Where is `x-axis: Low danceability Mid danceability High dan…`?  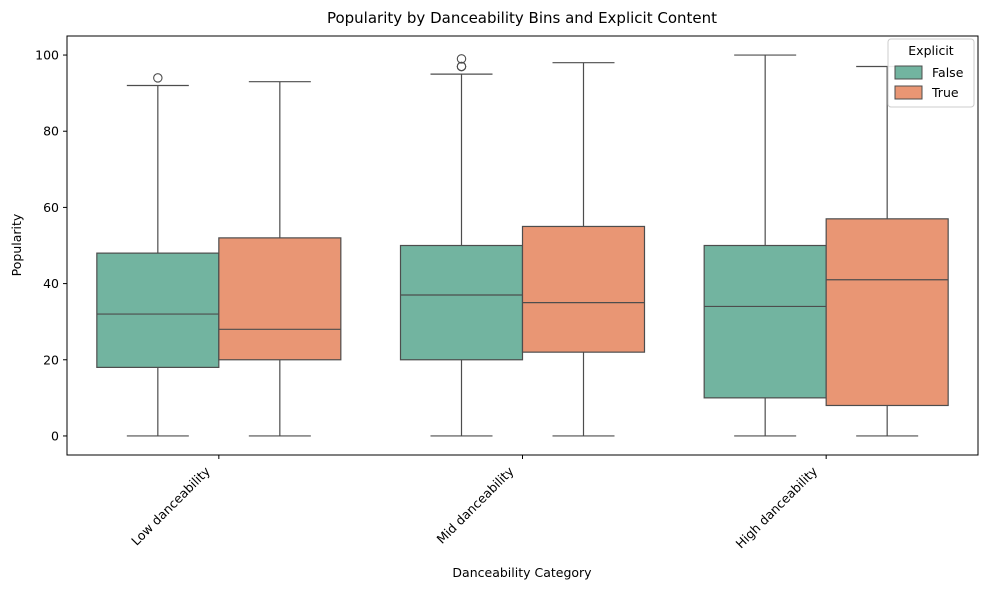 x-axis: Low danceability Mid danceability High dan… is located at coordinates (477, 503).